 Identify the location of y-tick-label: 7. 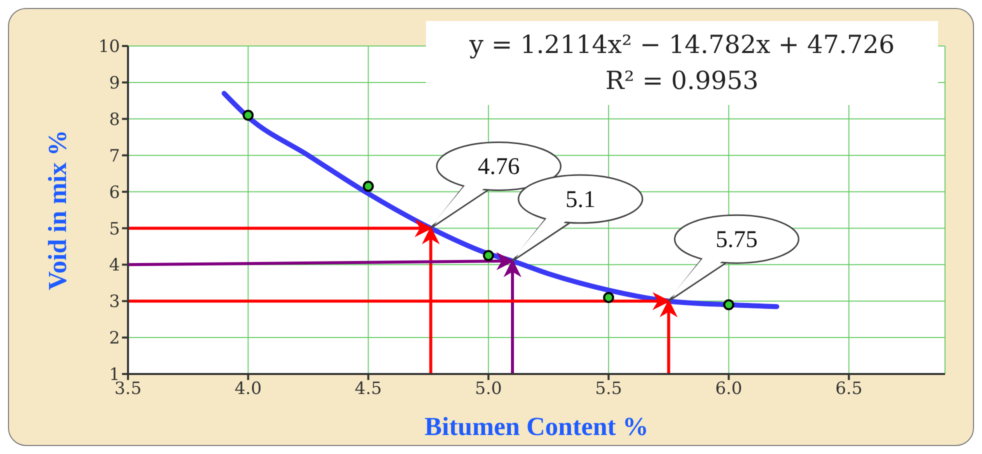
(114, 156).